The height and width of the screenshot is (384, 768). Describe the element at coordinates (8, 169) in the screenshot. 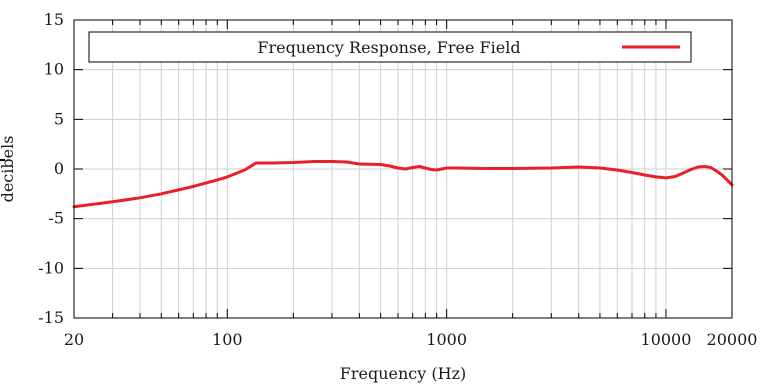

I see `y-axis-label: decibels` at that location.